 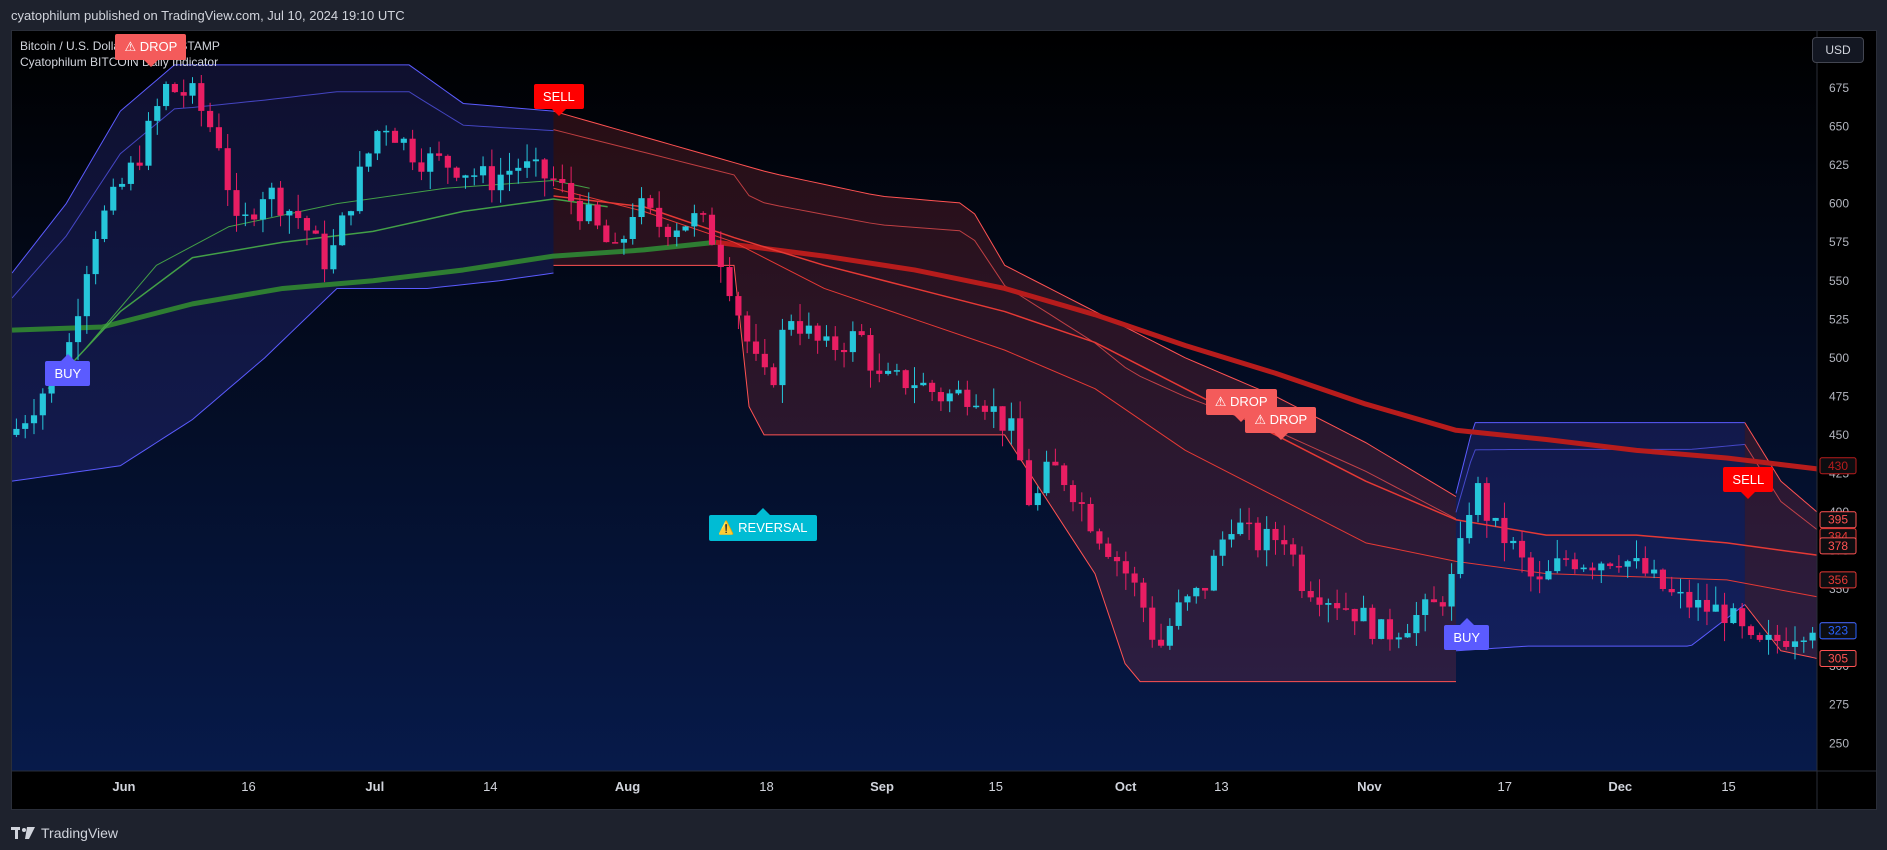 What do you see at coordinates (1839, 165) in the screenshot?
I see `price-tick-label: 625` at bounding box center [1839, 165].